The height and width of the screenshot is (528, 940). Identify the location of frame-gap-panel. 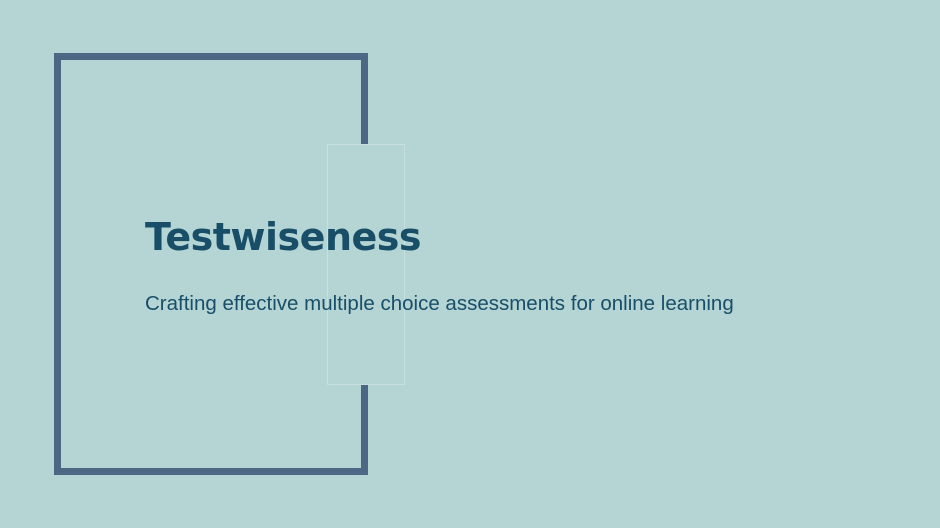
(366, 264).